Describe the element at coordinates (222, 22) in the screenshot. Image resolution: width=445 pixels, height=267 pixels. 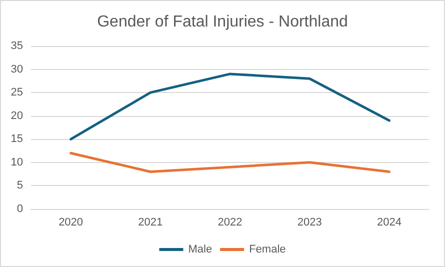
I see `chart-title: Gender of Fatal Injuries - Northland` at that location.